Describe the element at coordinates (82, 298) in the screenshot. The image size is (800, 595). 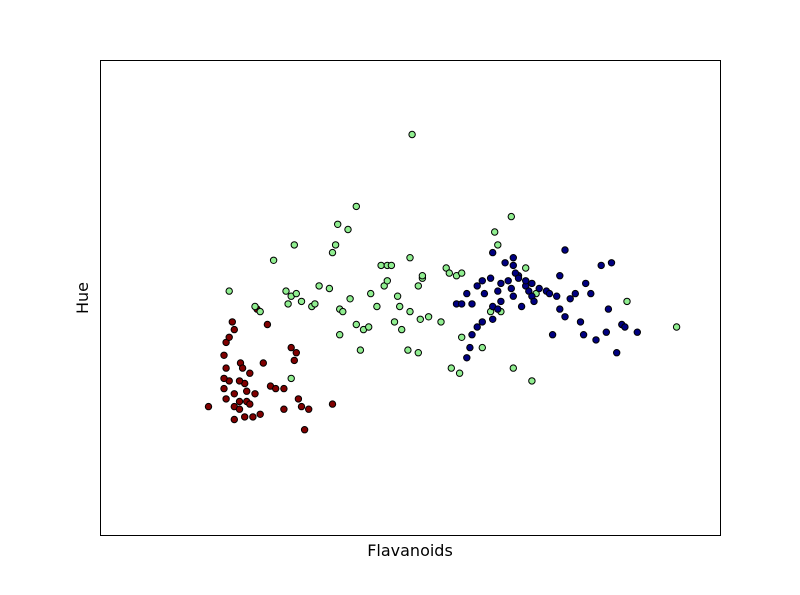
I see `y-axis-label: Hue` at that location.